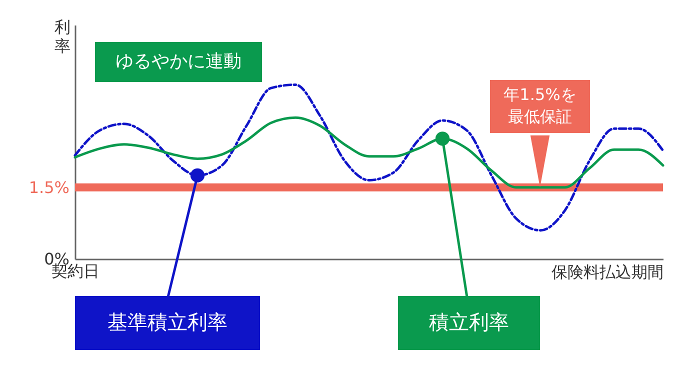 The height and width of the screenshot is (376, 690). I want to click on x-axis-title: 保険料払込期間, so click(608, 272).